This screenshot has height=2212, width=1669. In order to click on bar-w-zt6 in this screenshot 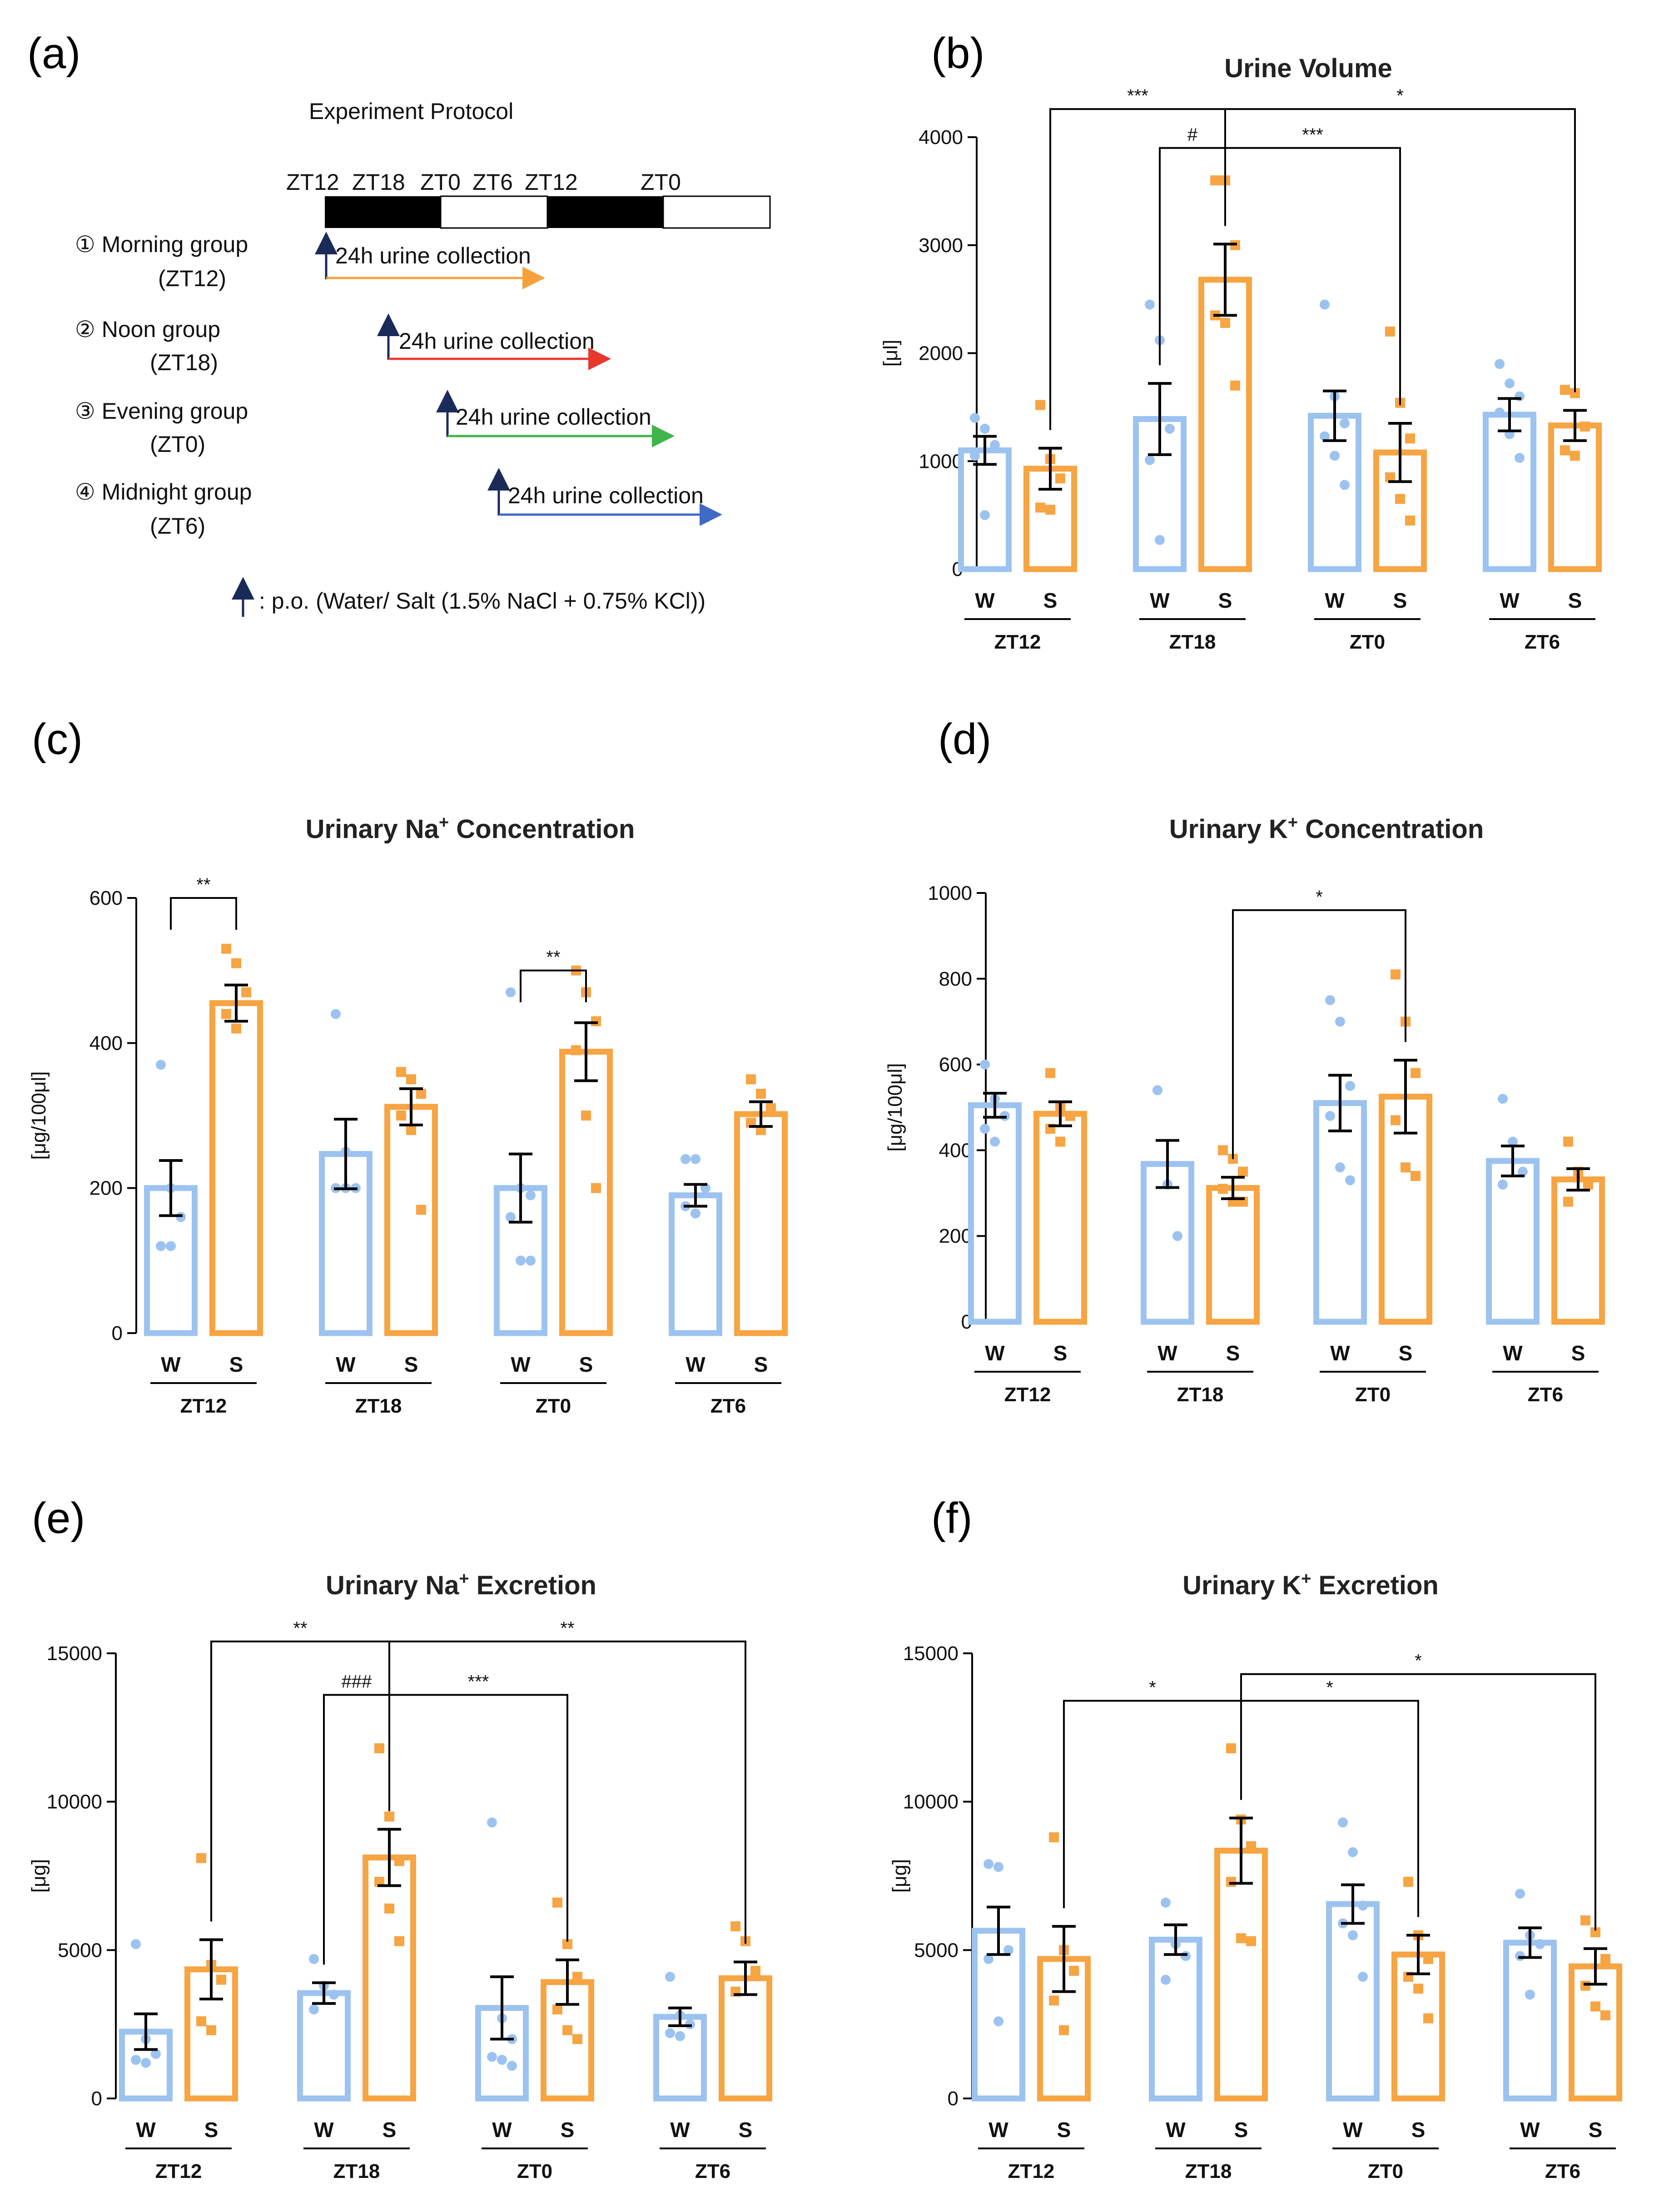, I will do `click(1513, 1241)`.